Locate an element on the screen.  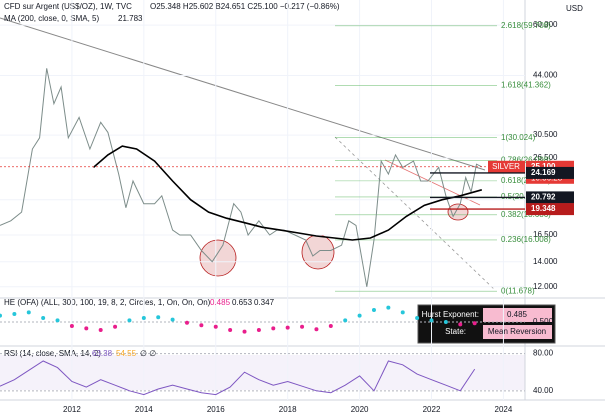
price-tag-label: 19.348 is located at coordinates (543, 208).